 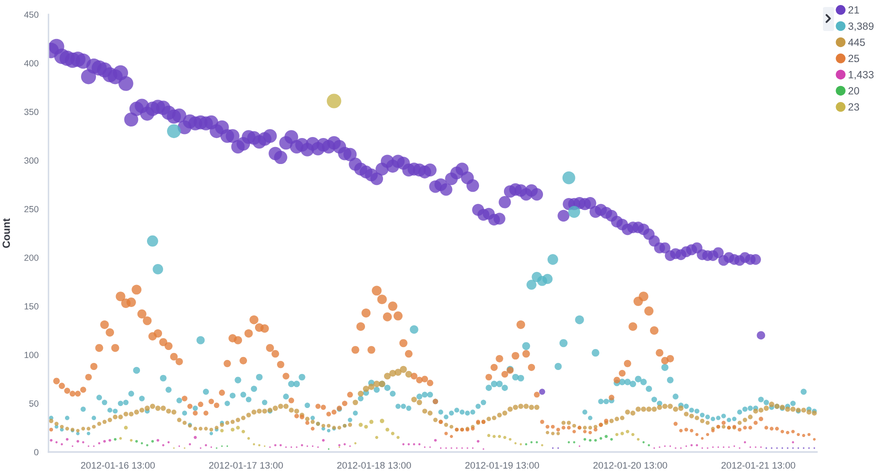 What do you see at coordinates (33, 403) in the screenshot?
I see `y-tick-label: 50` at bounding box center [33, 403].